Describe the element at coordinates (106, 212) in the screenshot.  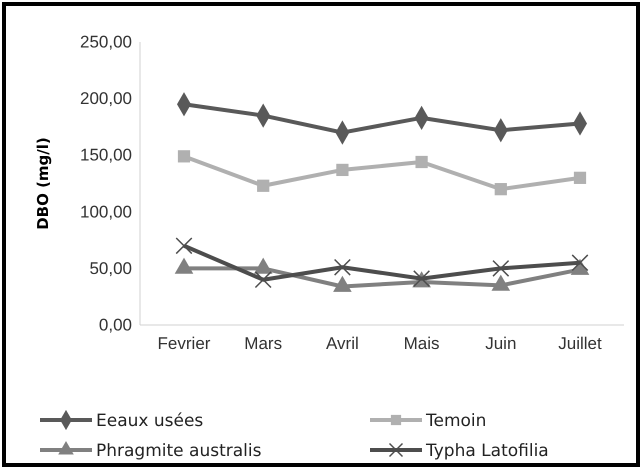
I see `y-tick-label: 100,00` at that location.